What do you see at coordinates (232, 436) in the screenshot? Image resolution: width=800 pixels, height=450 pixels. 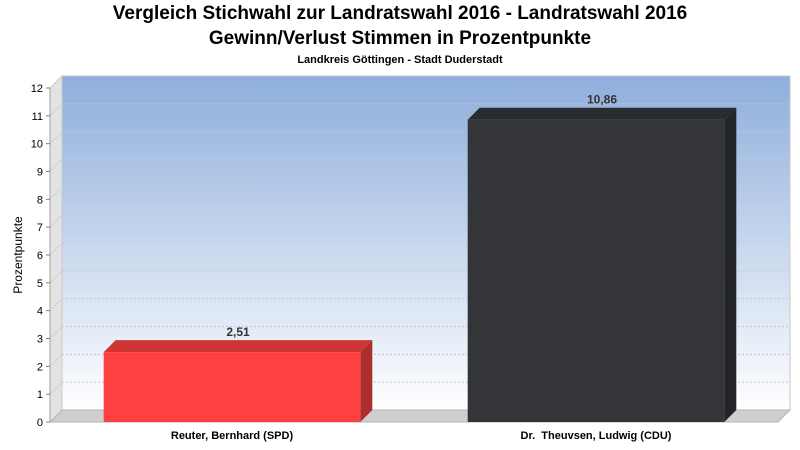 I see `x-tick-label: Reuter, Bernhard (SPD)` at bounding box center [232, 436].